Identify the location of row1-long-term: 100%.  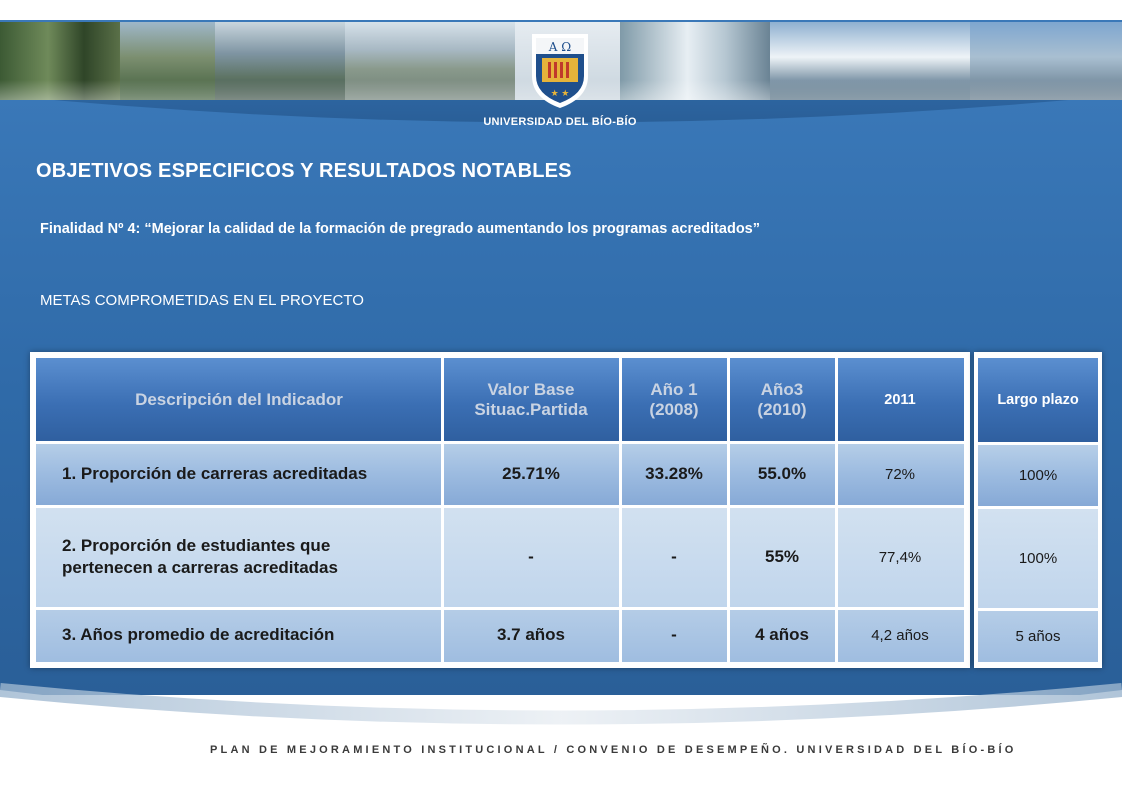
(1038, 475).